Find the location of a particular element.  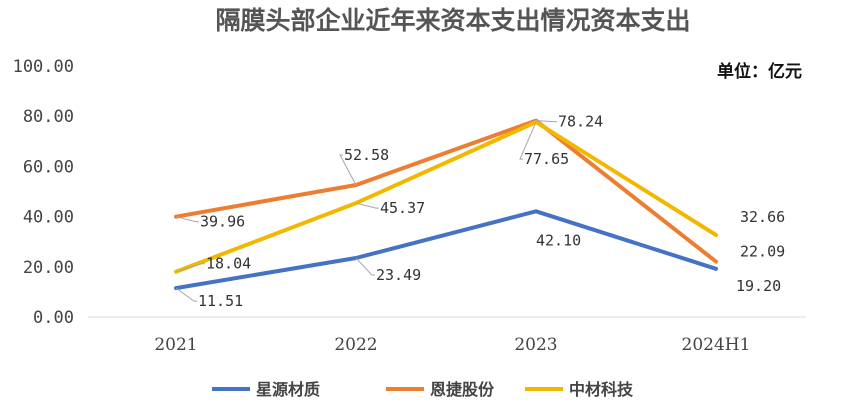

y-tick-label: 80.00 is located at coordinates (48, 117).